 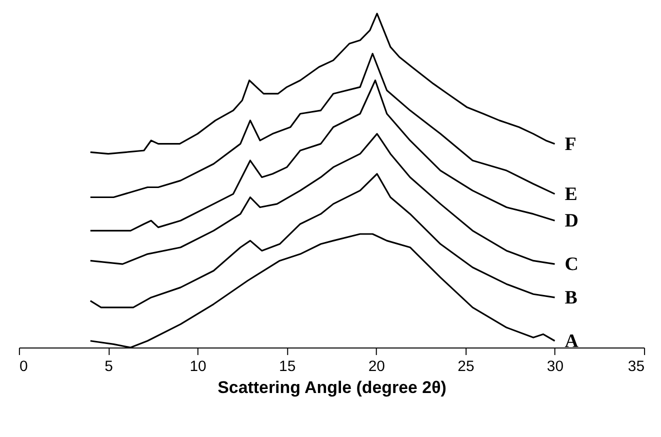 What do you see at coordinates (571, 194) in the screenshot?
I see `series-label: E` at bounding box center [571, 194].